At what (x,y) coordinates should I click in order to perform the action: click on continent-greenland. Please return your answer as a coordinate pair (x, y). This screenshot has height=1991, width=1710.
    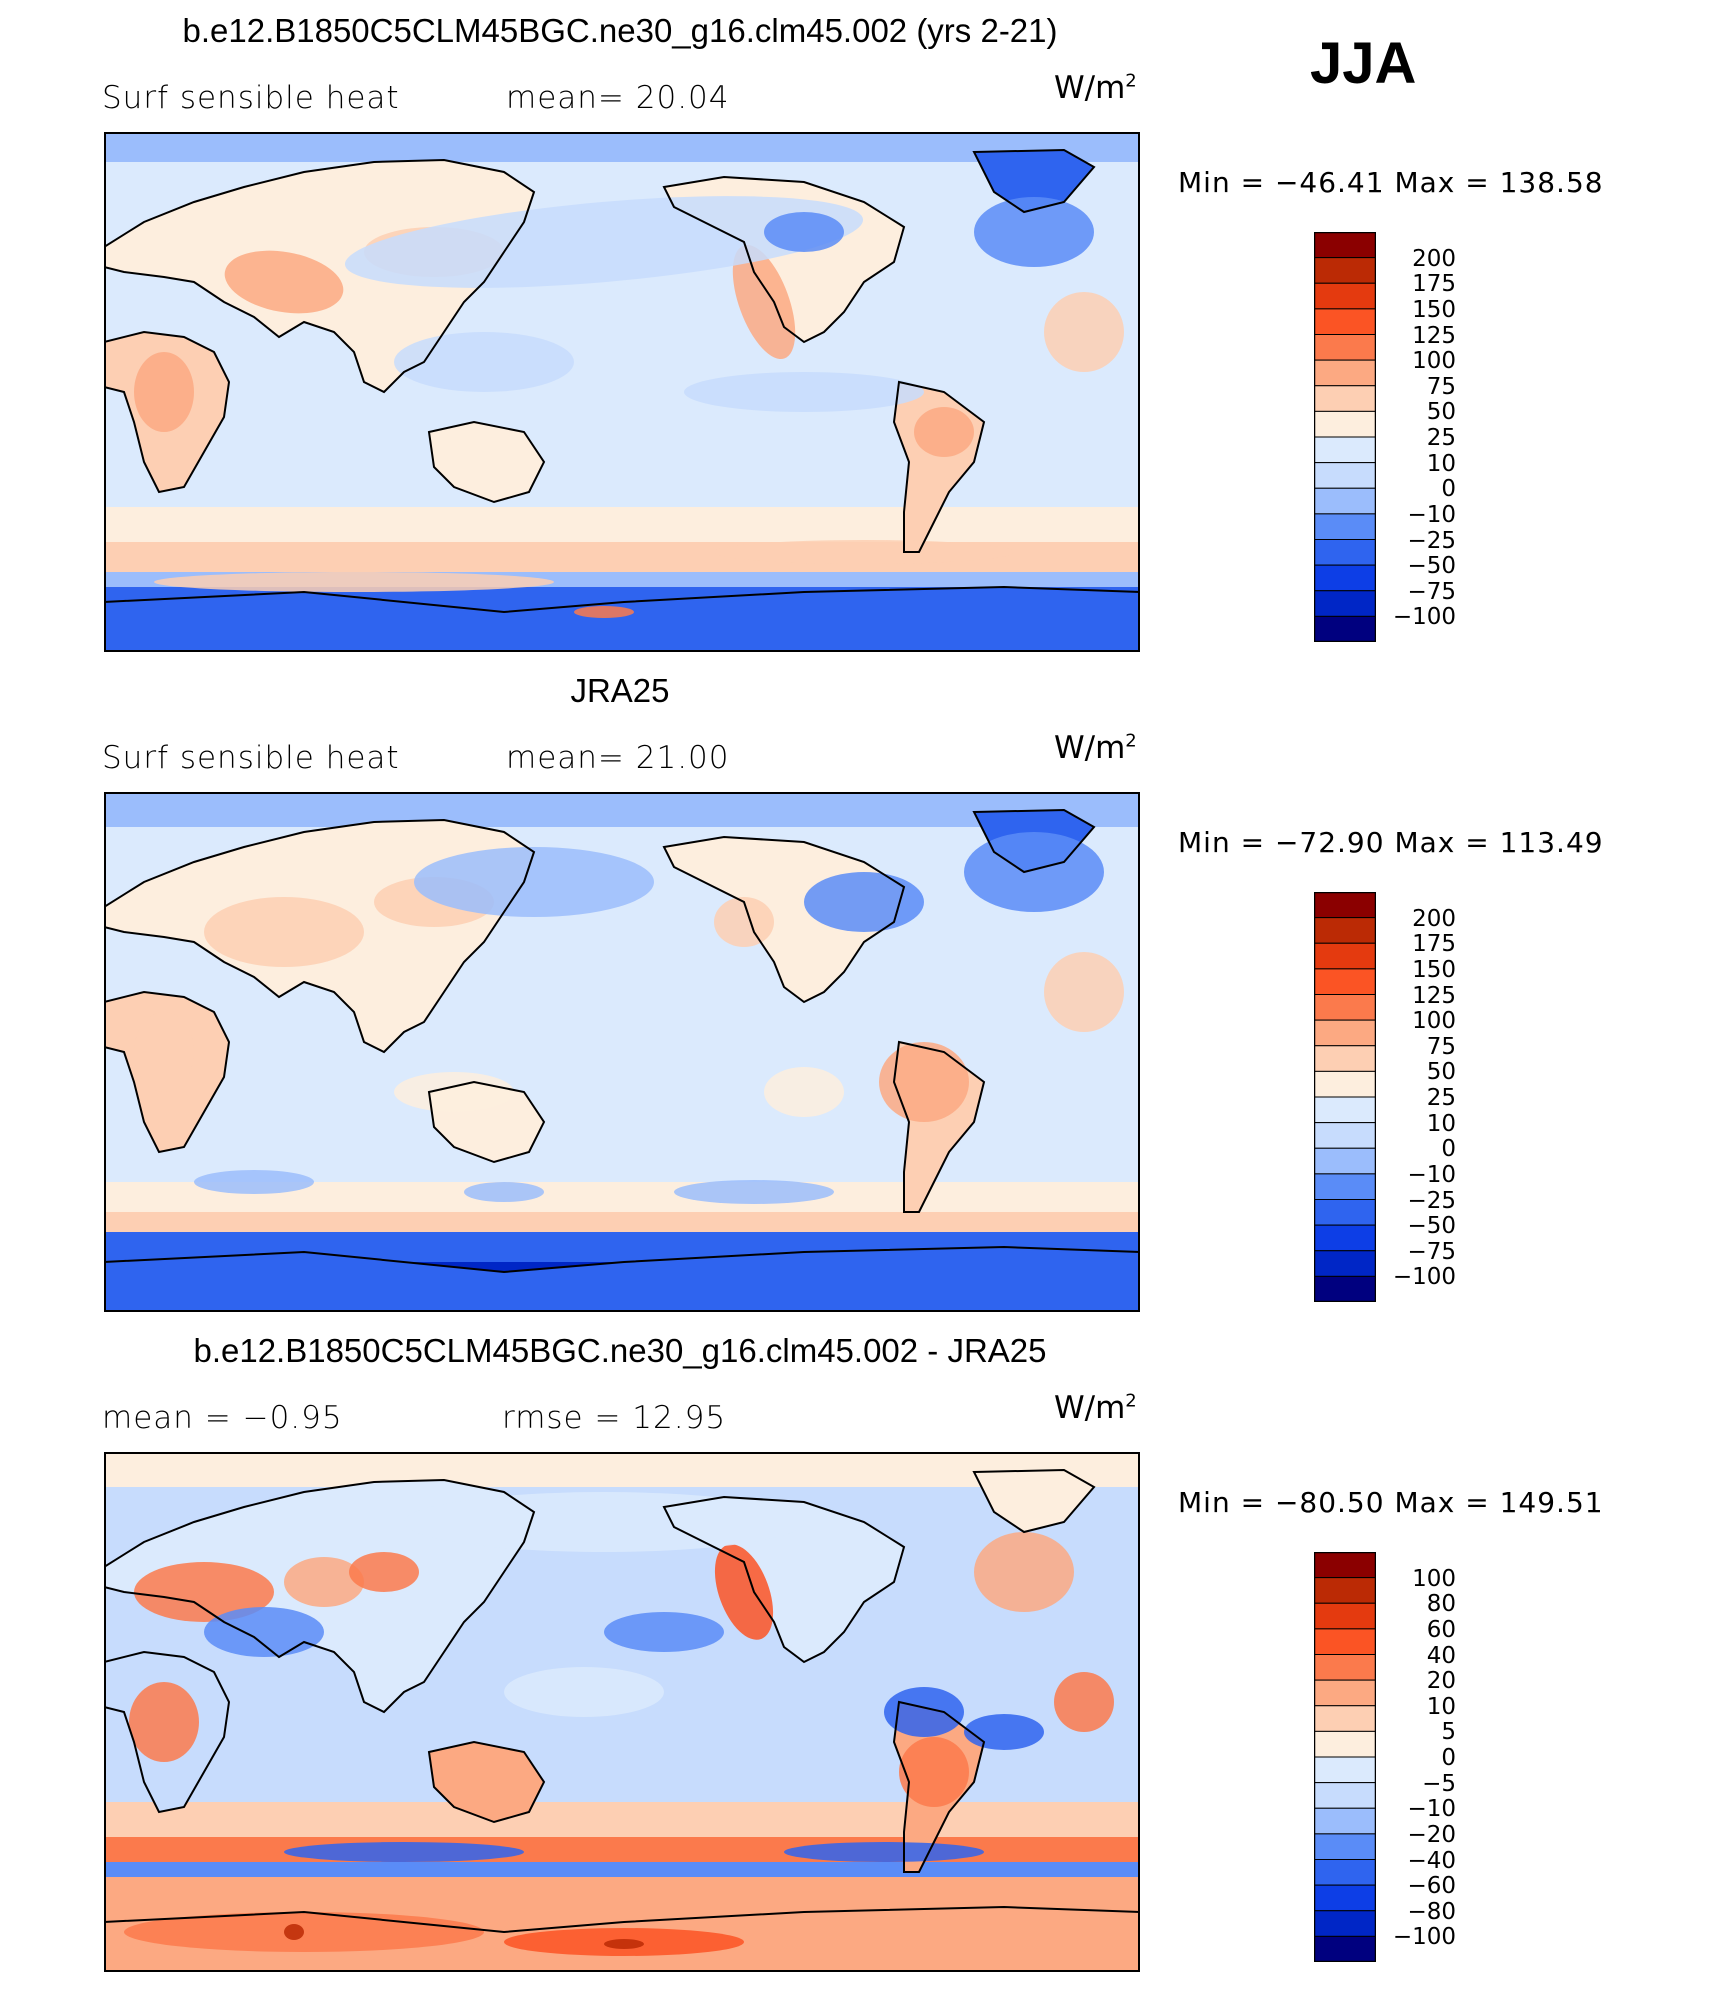
    Looking at the image, I should click on (1034, 181).